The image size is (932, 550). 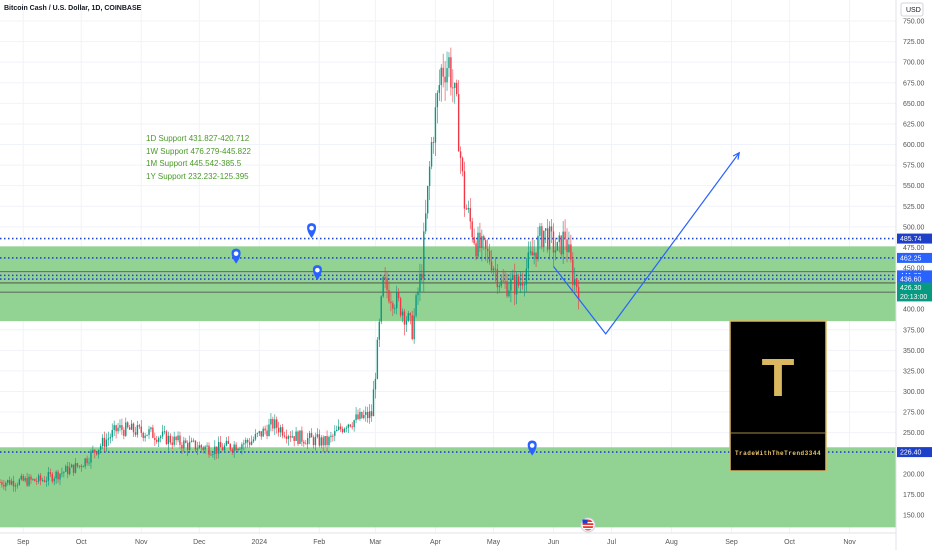 I want to click on currency-box, so click(x=912, y=9).